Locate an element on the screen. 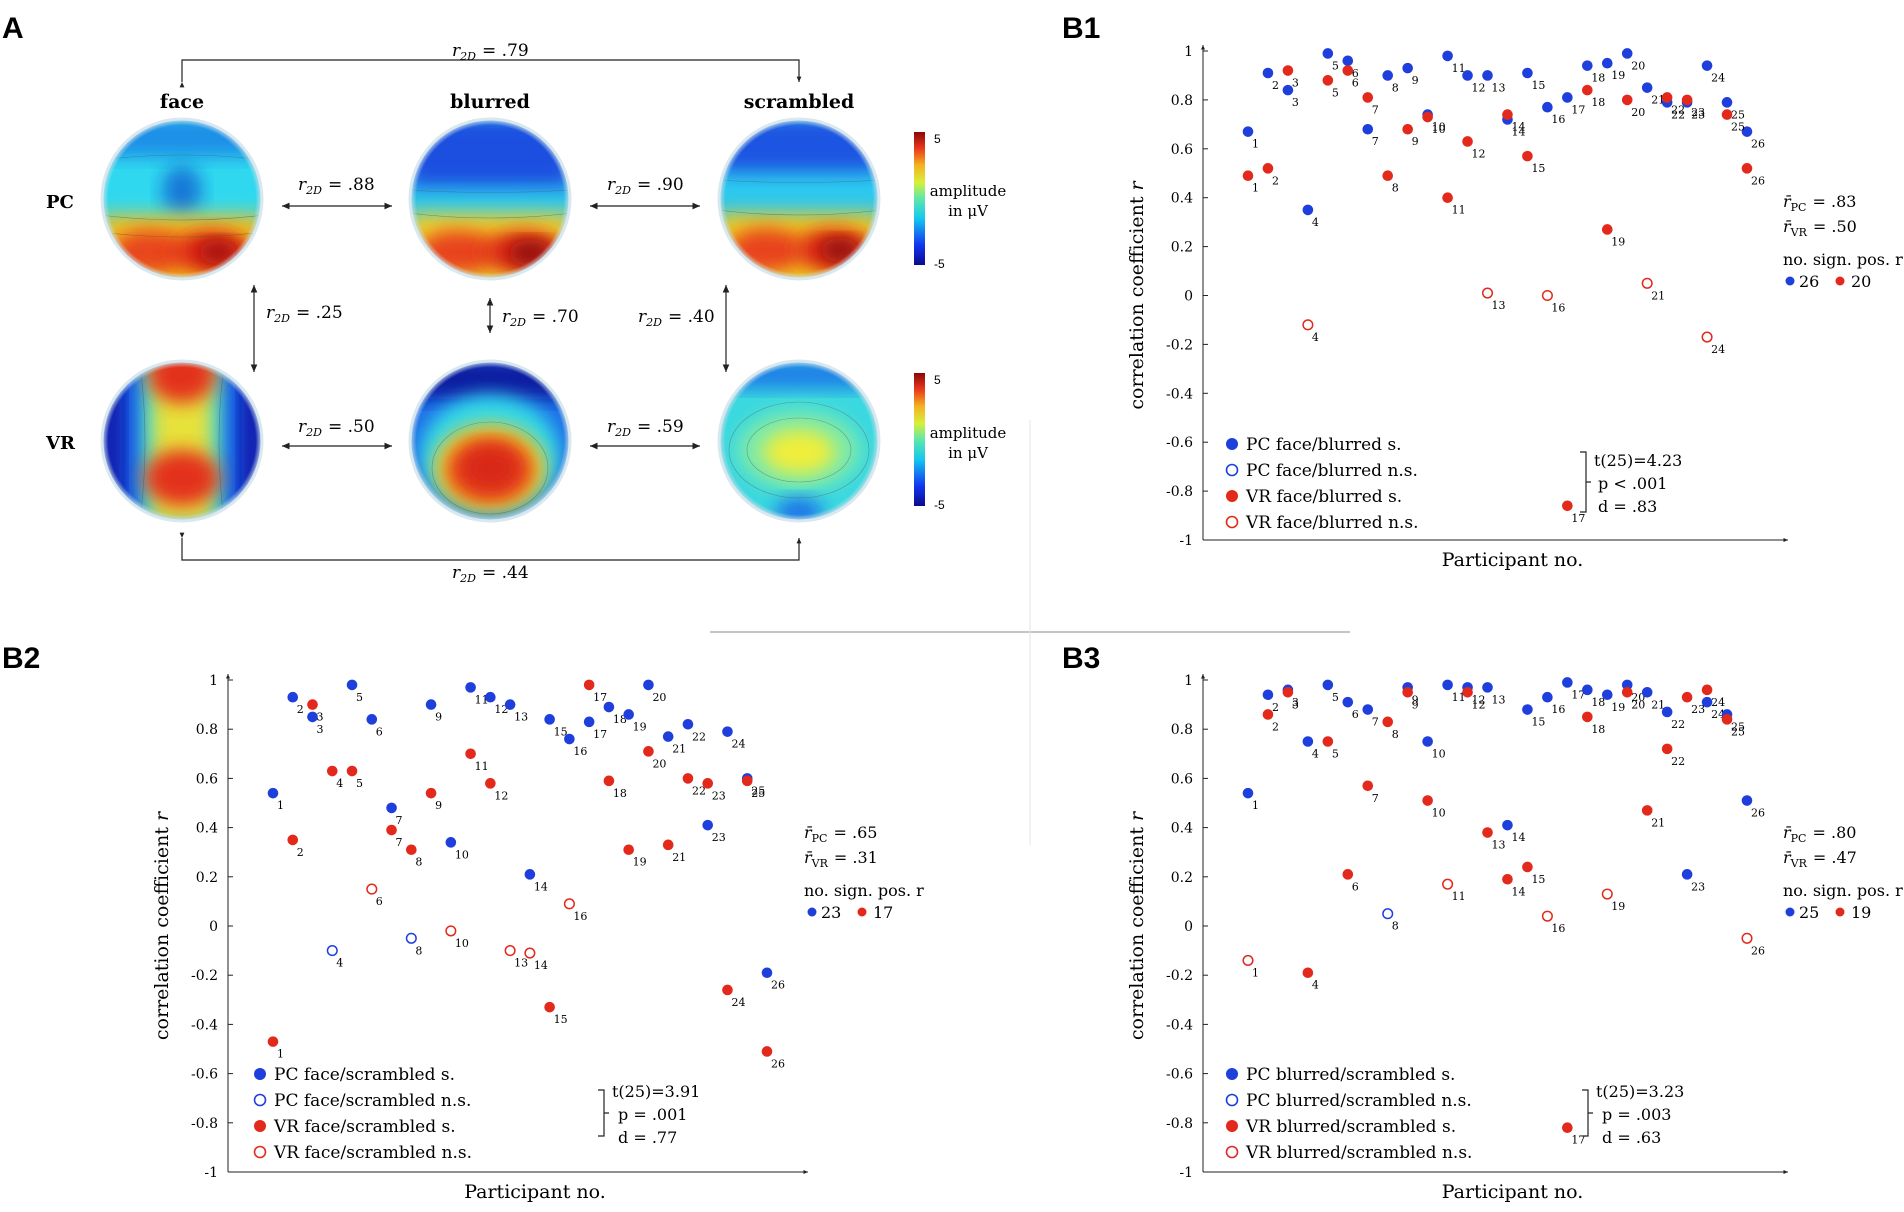 This screenshot has width=1904, height=1212. colorbar-vr-min: -5 is located at coordinates (939, 505).